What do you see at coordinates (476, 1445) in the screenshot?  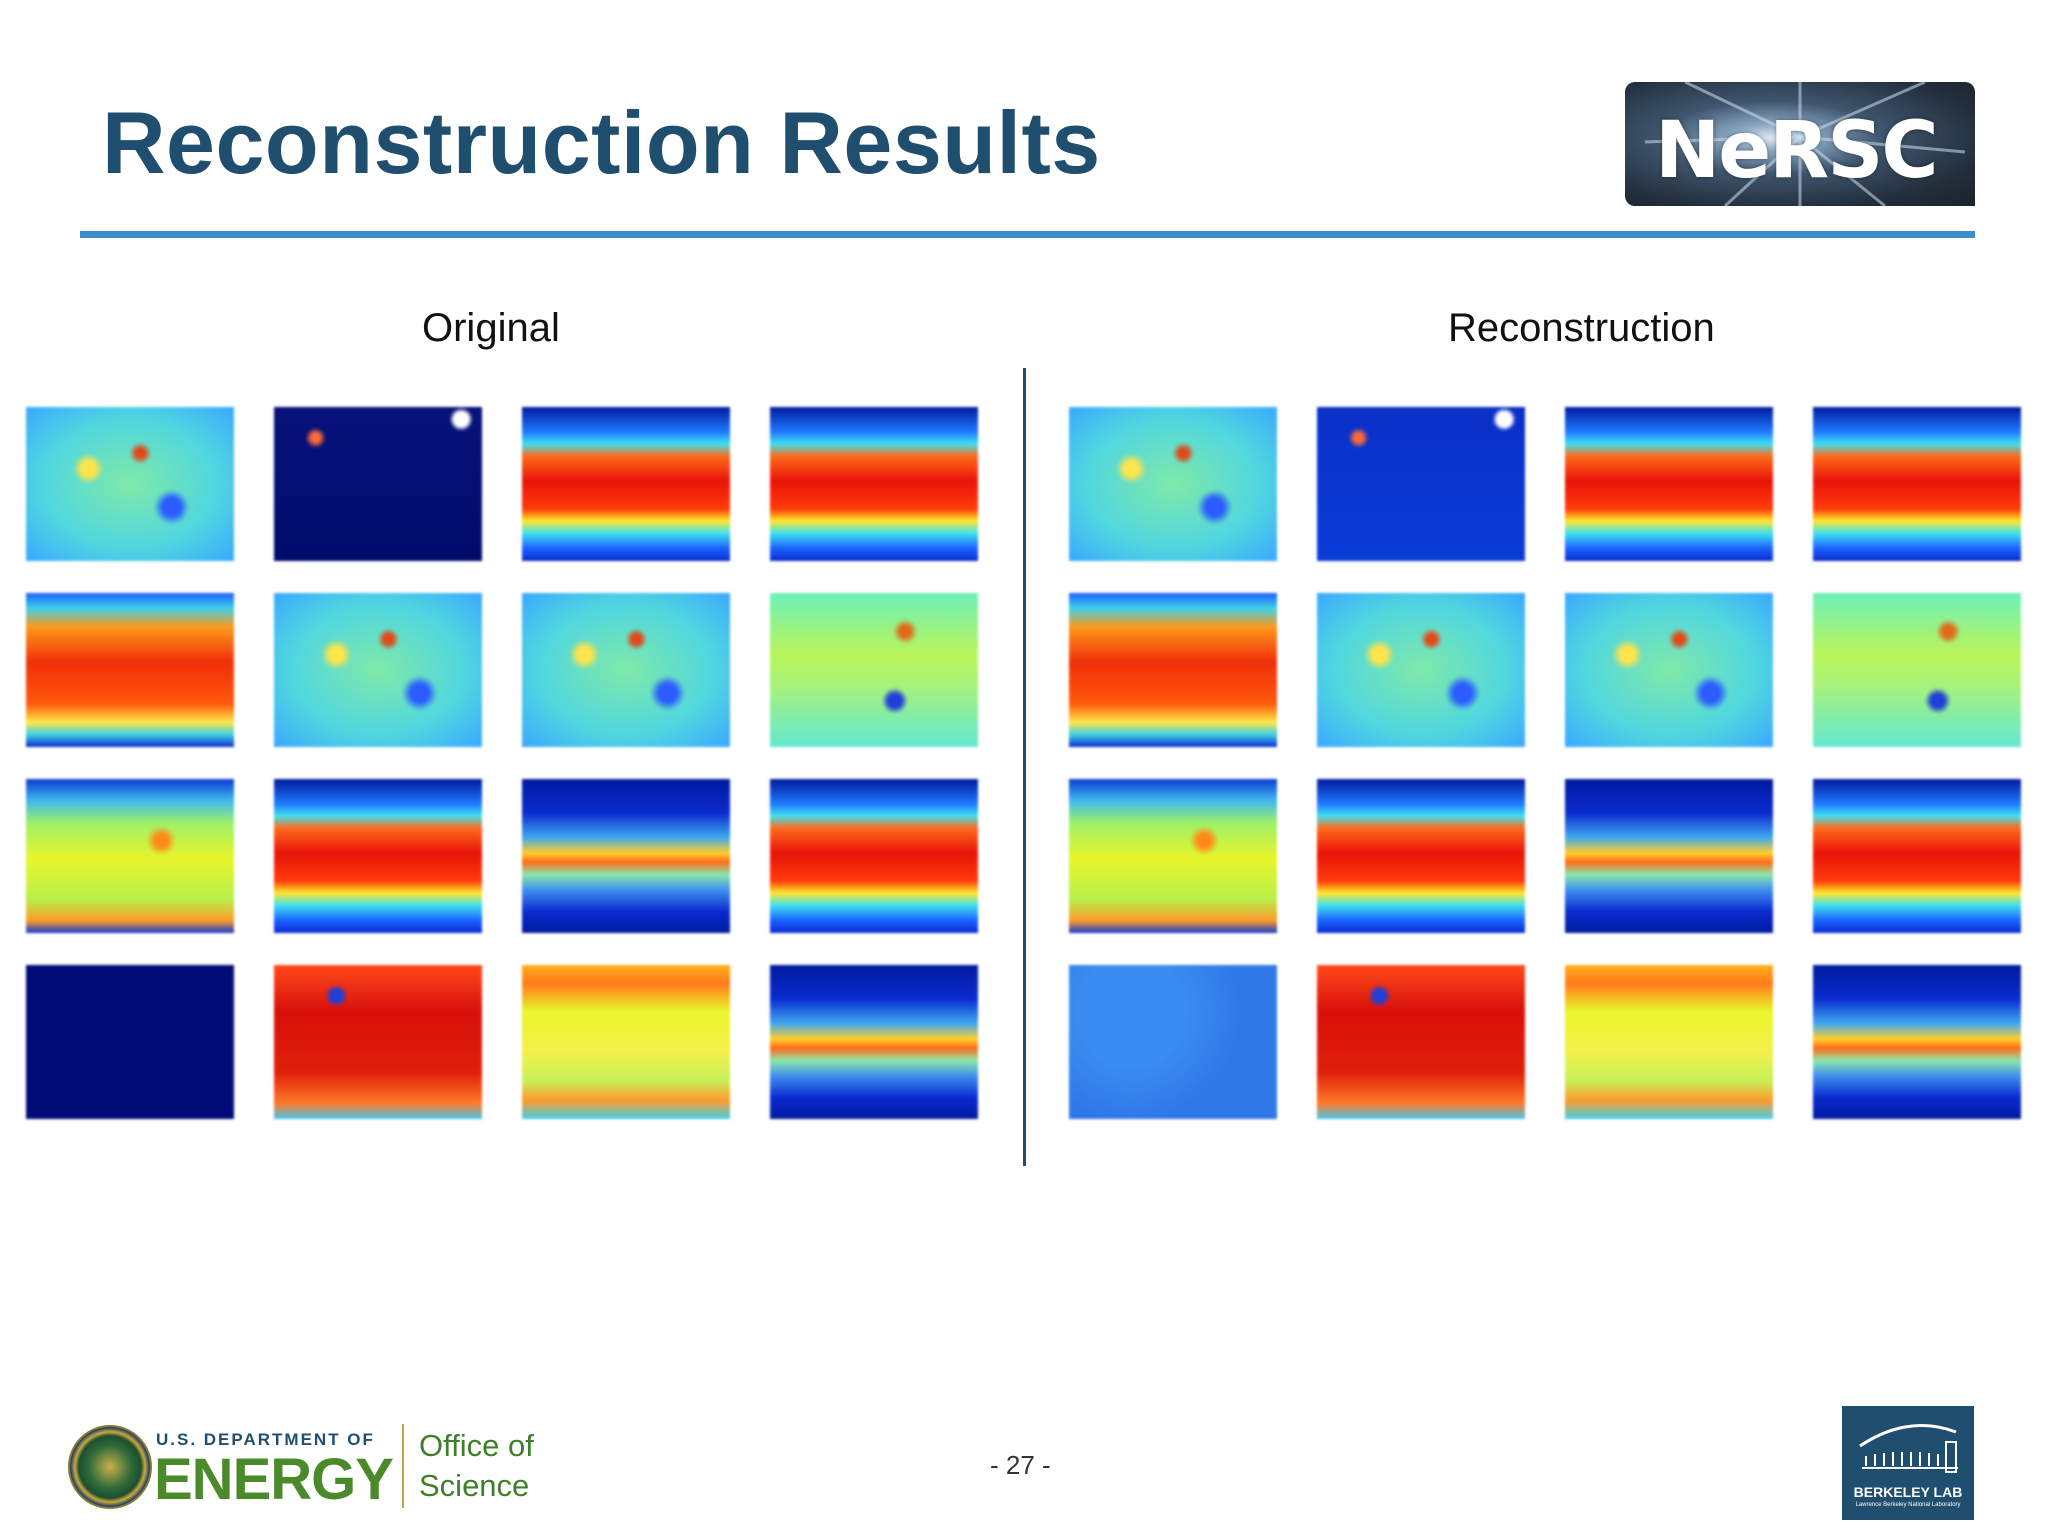 I see `office-line-1: Office of` at bounding box center [476, 1445].